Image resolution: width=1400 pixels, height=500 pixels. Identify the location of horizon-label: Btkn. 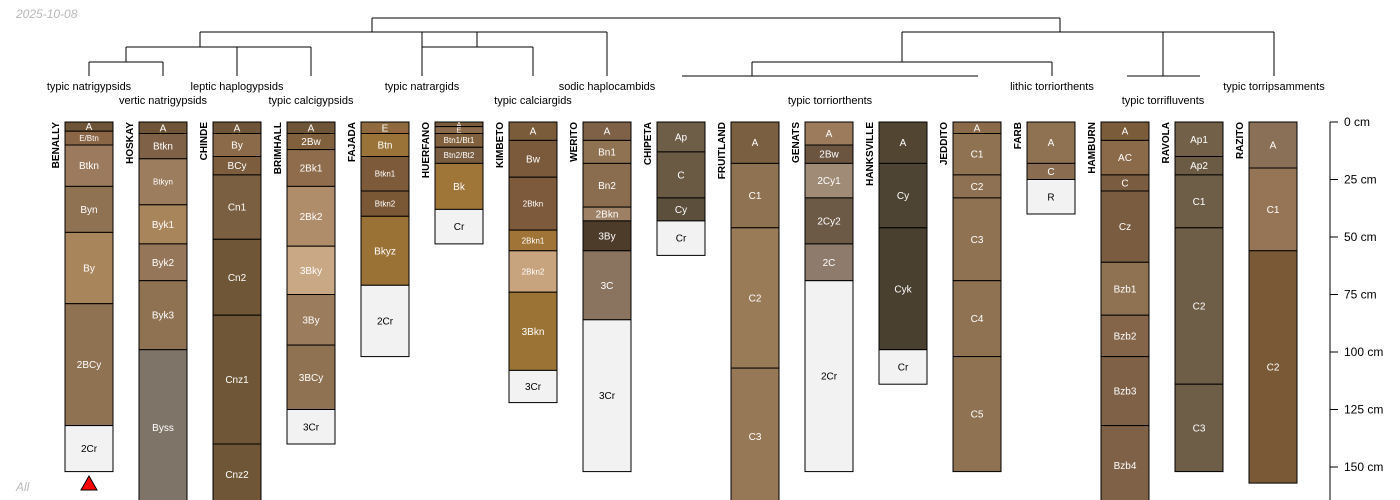
(89, 166).